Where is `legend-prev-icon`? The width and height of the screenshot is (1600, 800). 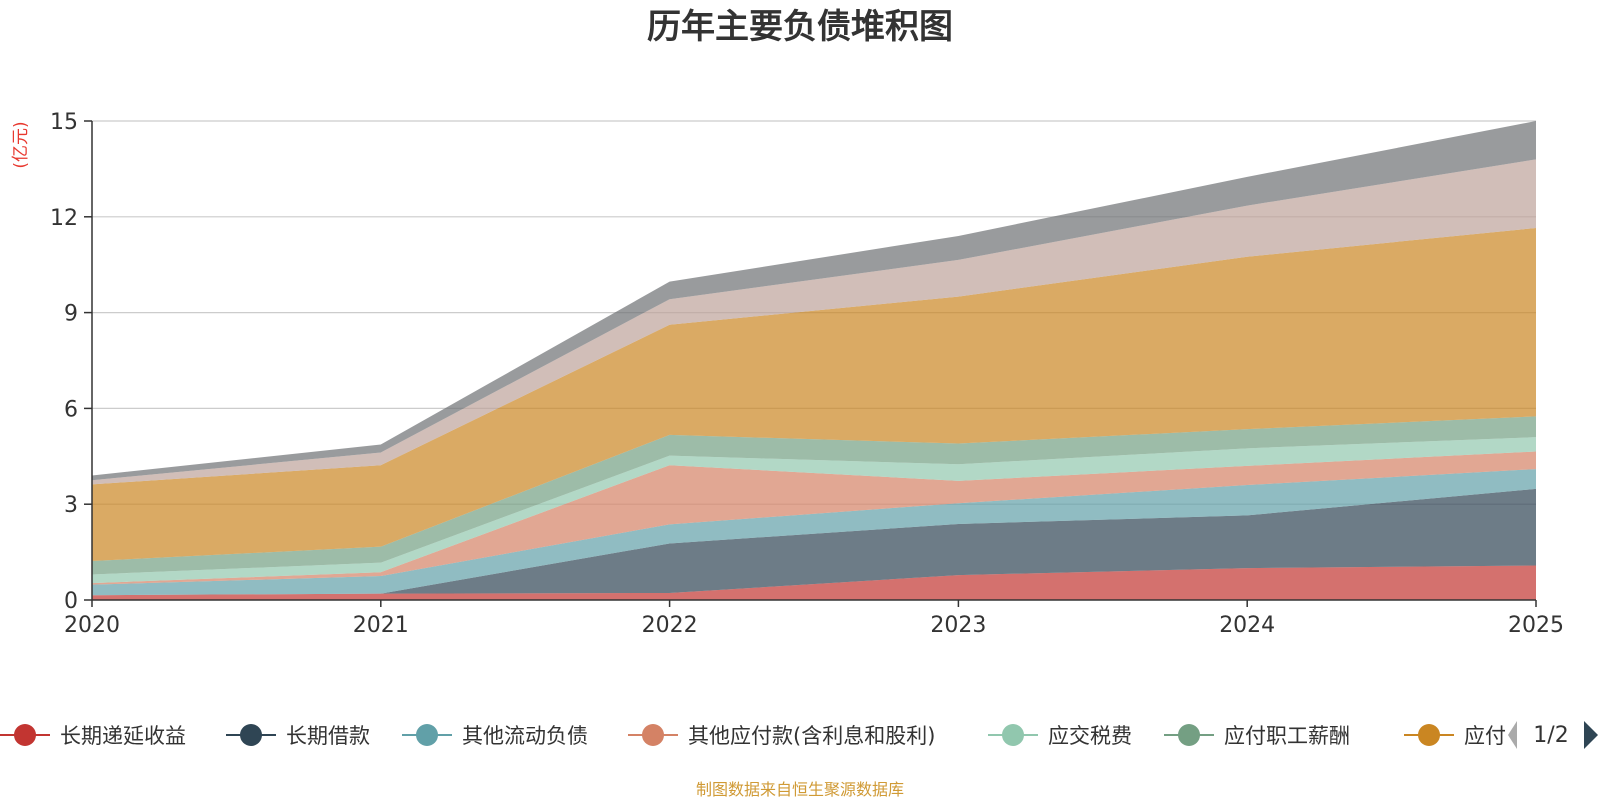 legend-prev-icon is located at coordinates (1512, 735).